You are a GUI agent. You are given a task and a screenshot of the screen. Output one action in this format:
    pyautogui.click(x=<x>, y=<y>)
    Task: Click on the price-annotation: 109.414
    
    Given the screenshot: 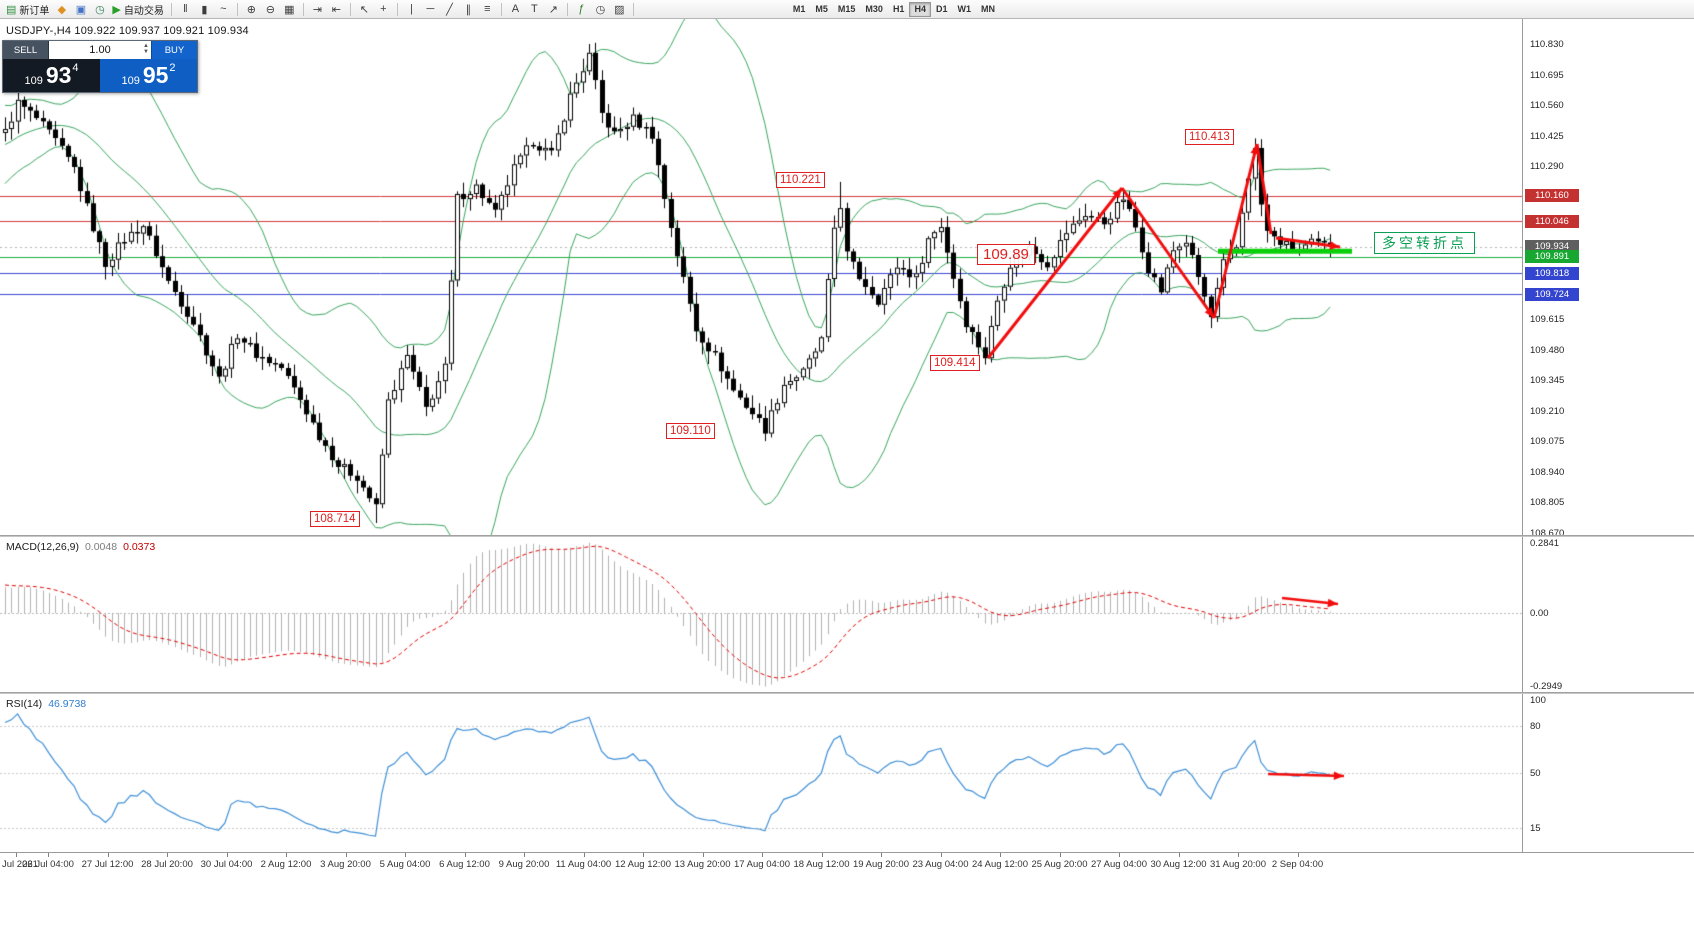 What is the action you would take?
    pyautogui.click(x=955, y=363)
    